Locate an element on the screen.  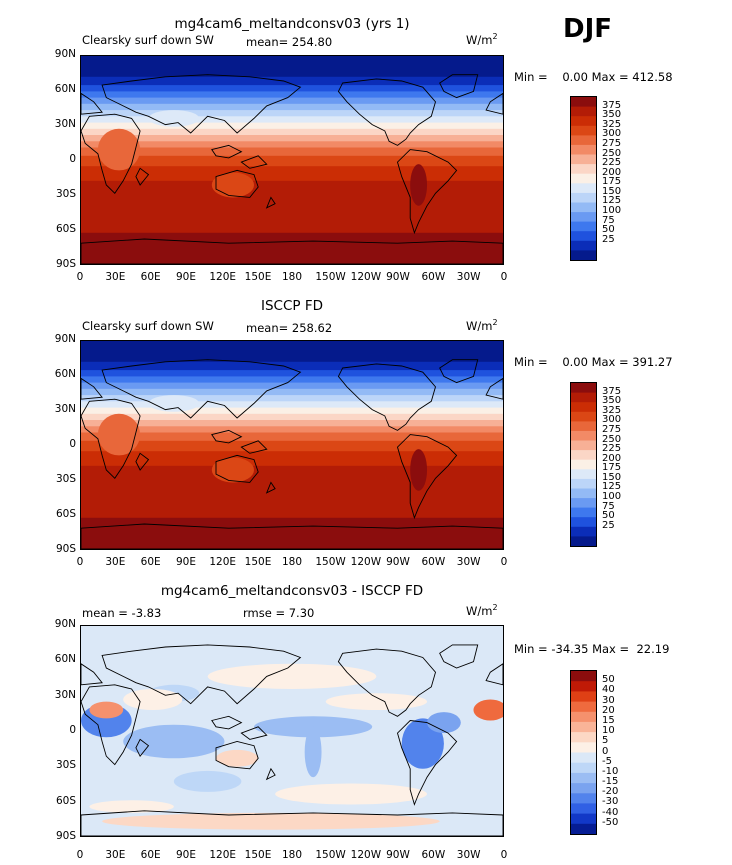
colorbar-tick-label: -50 is located at coordinates (610, 822).